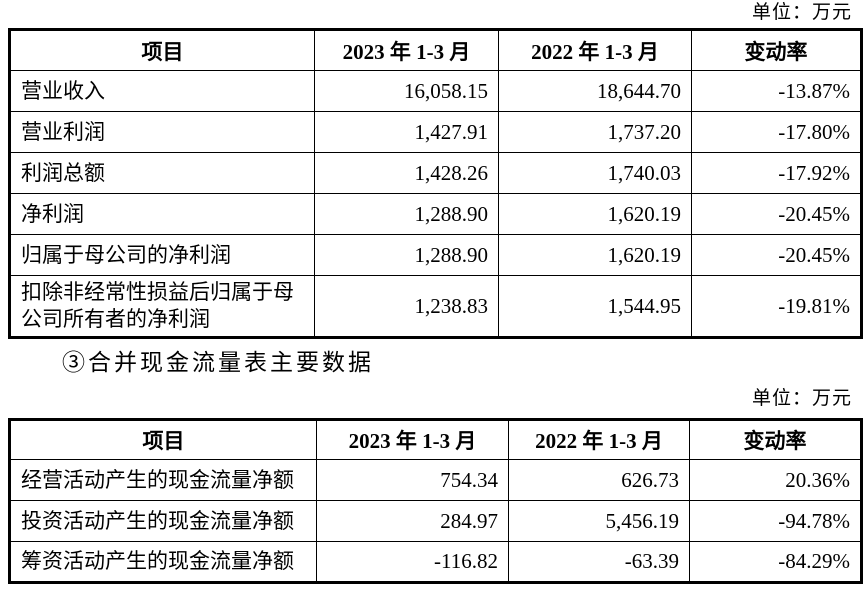  Describe the element at coordinates (595, 173) in the screenshot. I see `value-cell: 1,740.03` at that location.